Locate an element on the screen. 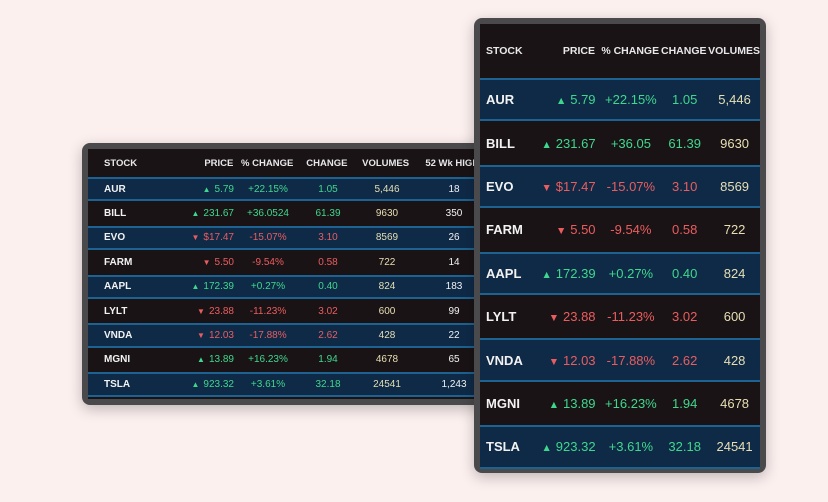  change-value: 1.94 is located at coordinates (685, 403).